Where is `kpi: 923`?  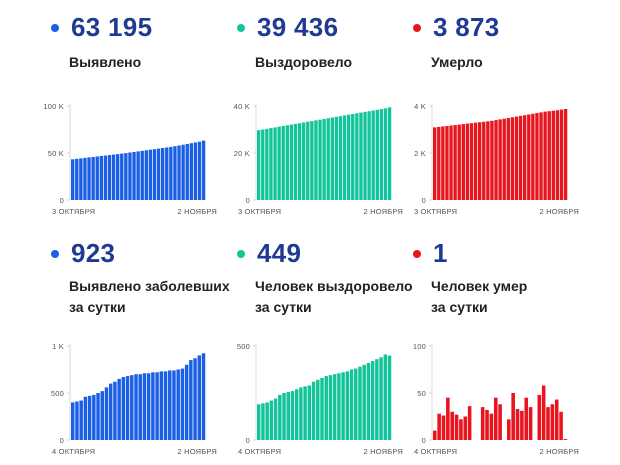 kpi: 923 is located at coordinates (82, 253).